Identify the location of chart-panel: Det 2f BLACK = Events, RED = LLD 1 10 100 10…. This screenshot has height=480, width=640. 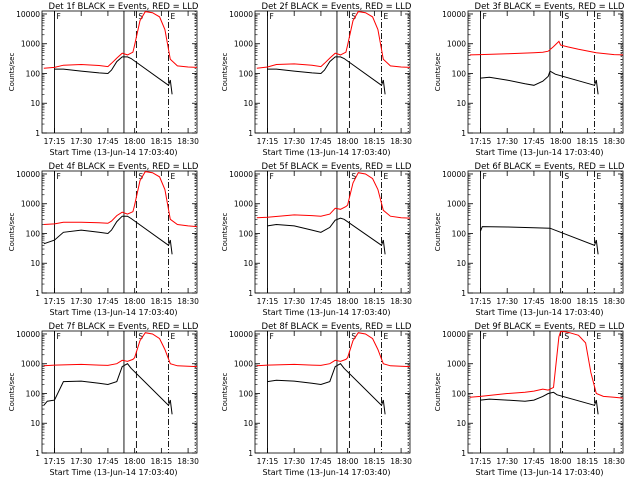
(316, 79).